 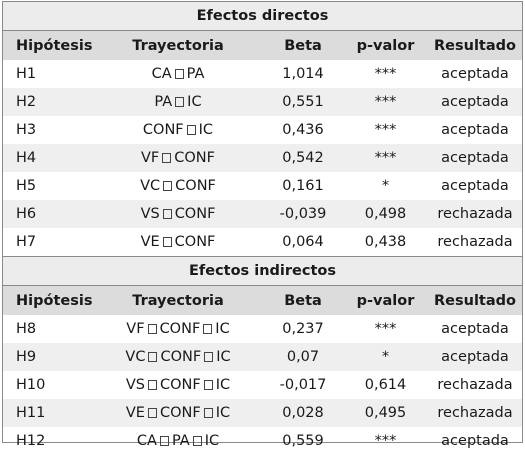 What do you see at coordinates (385, 214) in the screenshot?
I see `p-value-cell: 0,498` at bounding box center [385, 214].